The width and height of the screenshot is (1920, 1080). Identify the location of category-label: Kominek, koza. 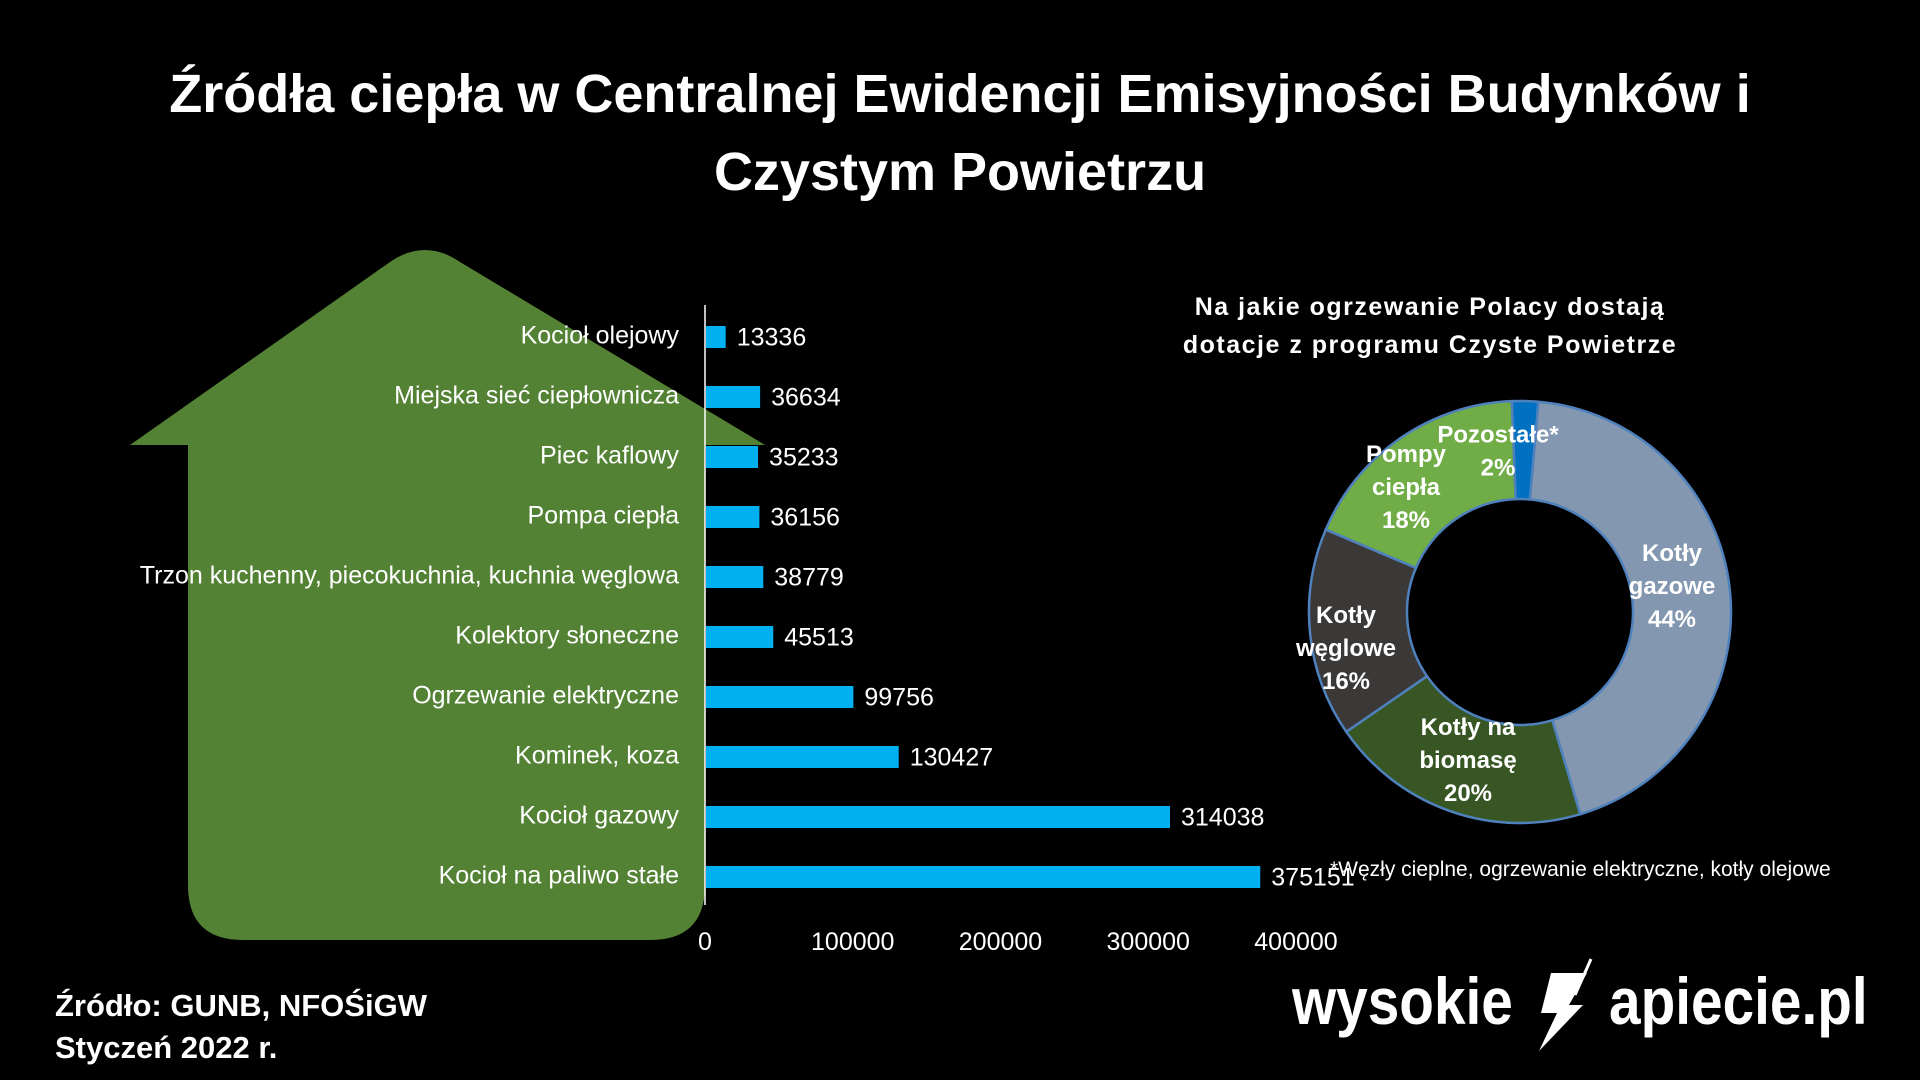
(597, 756).